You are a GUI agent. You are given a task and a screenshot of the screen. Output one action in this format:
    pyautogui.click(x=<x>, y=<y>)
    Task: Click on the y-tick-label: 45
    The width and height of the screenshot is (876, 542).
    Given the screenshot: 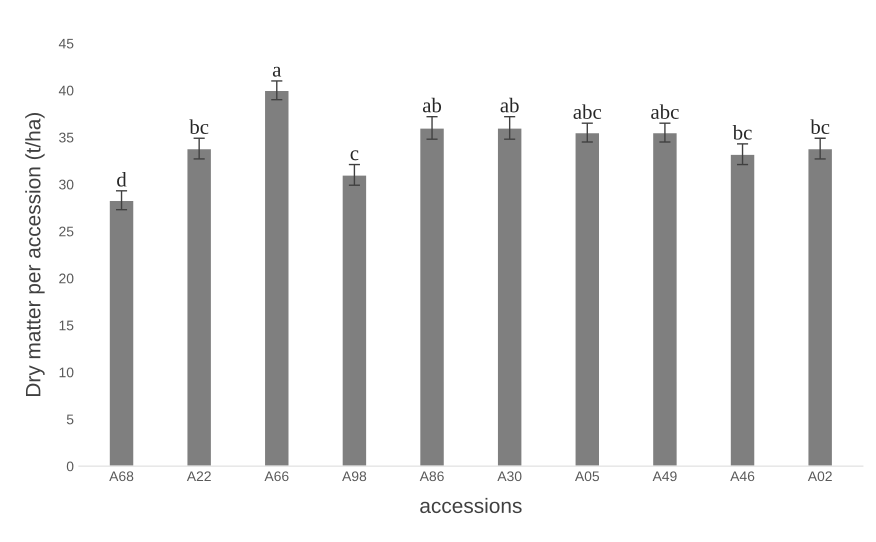 What is the action you would take?
    pyautogui.click(x=66, y=43)
    